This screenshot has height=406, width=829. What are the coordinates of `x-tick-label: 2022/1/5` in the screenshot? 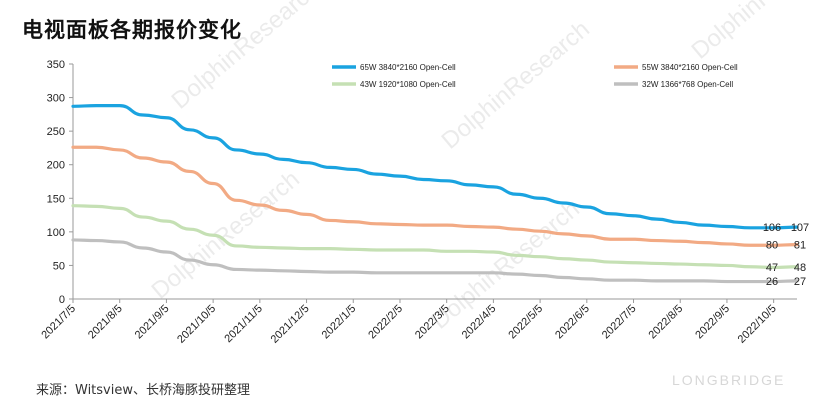 It's located at (339, 322).